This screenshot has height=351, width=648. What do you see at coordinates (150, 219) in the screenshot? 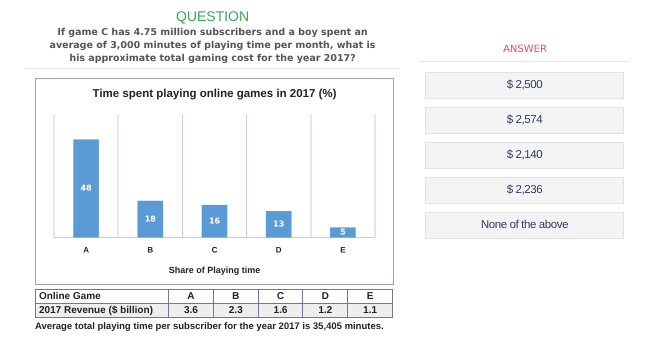
I see `data-label: 18` at bounding box center [150, 219].